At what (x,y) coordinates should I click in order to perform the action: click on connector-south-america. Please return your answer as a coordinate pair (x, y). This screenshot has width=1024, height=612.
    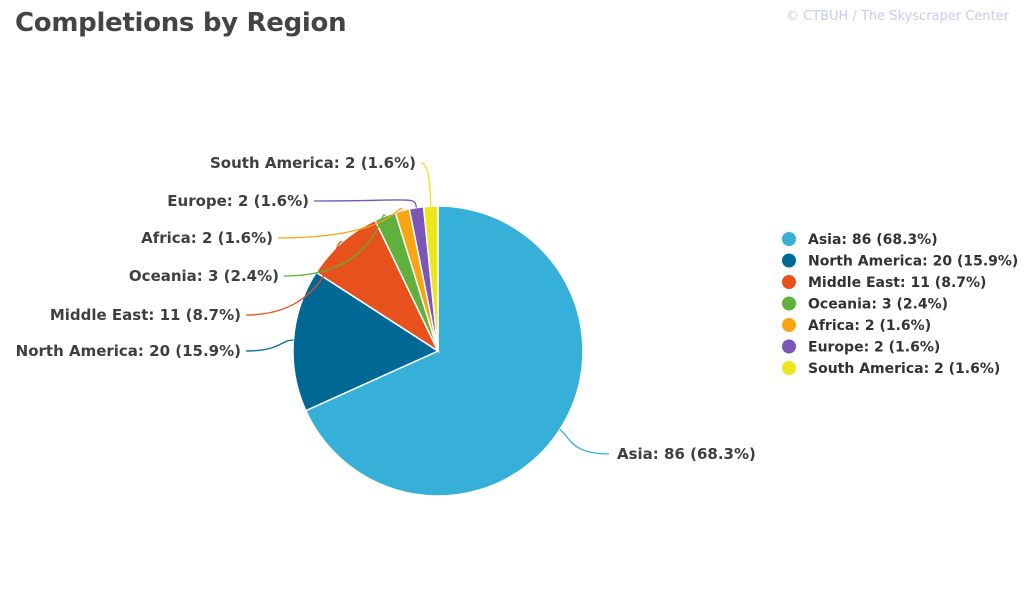
    Looking at the image, I should click on (426, 184).